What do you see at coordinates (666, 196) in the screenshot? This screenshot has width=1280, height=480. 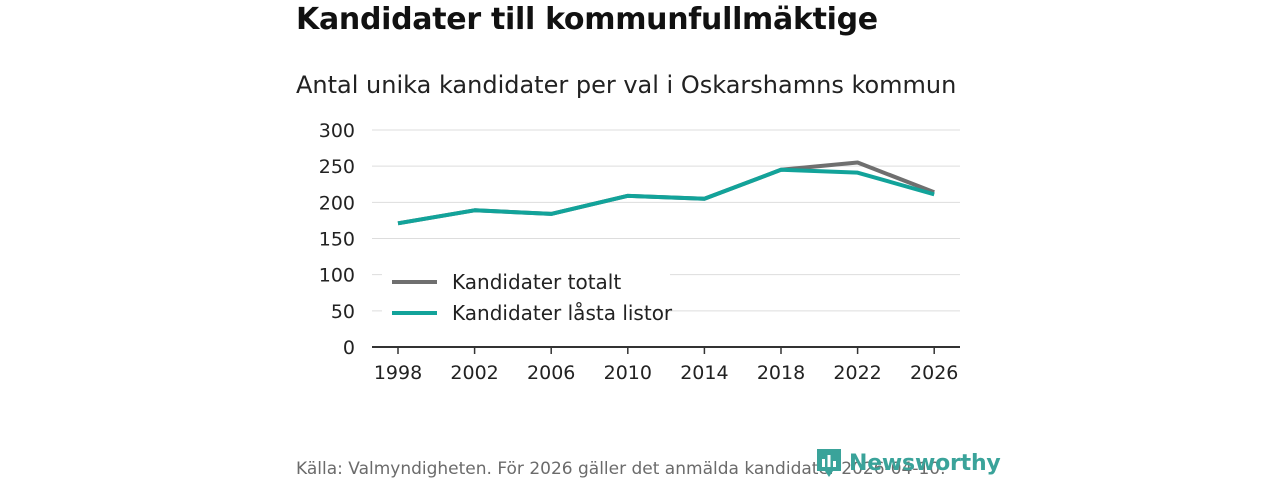 I see `series-line-locked-lists` at bounding box center [666, 196].